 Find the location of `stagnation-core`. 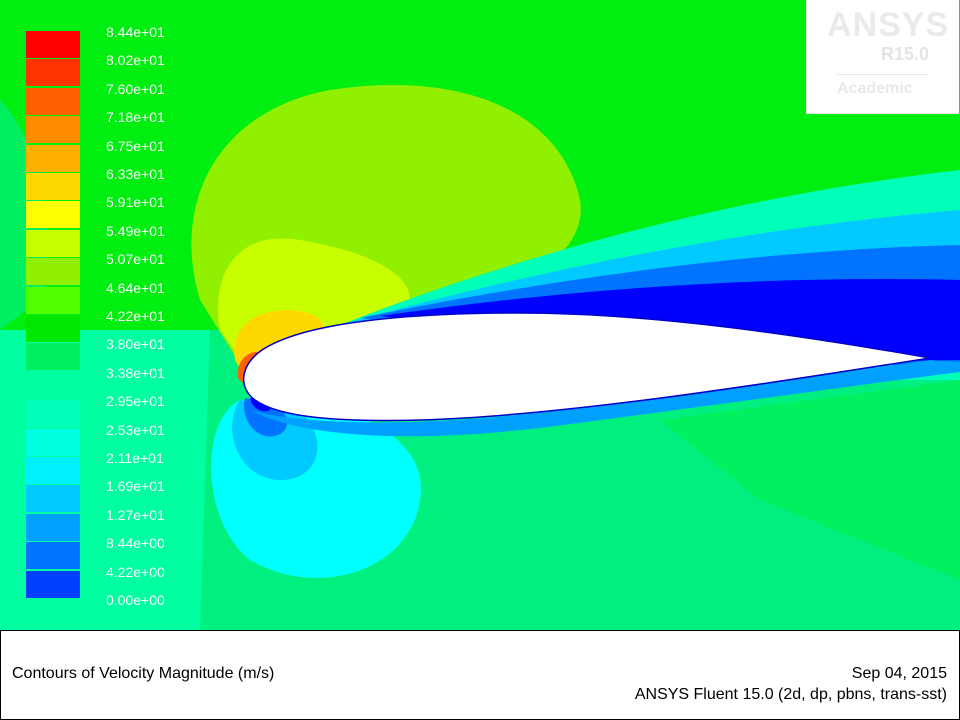

stagnation-core is located at coordinates (260, 405).